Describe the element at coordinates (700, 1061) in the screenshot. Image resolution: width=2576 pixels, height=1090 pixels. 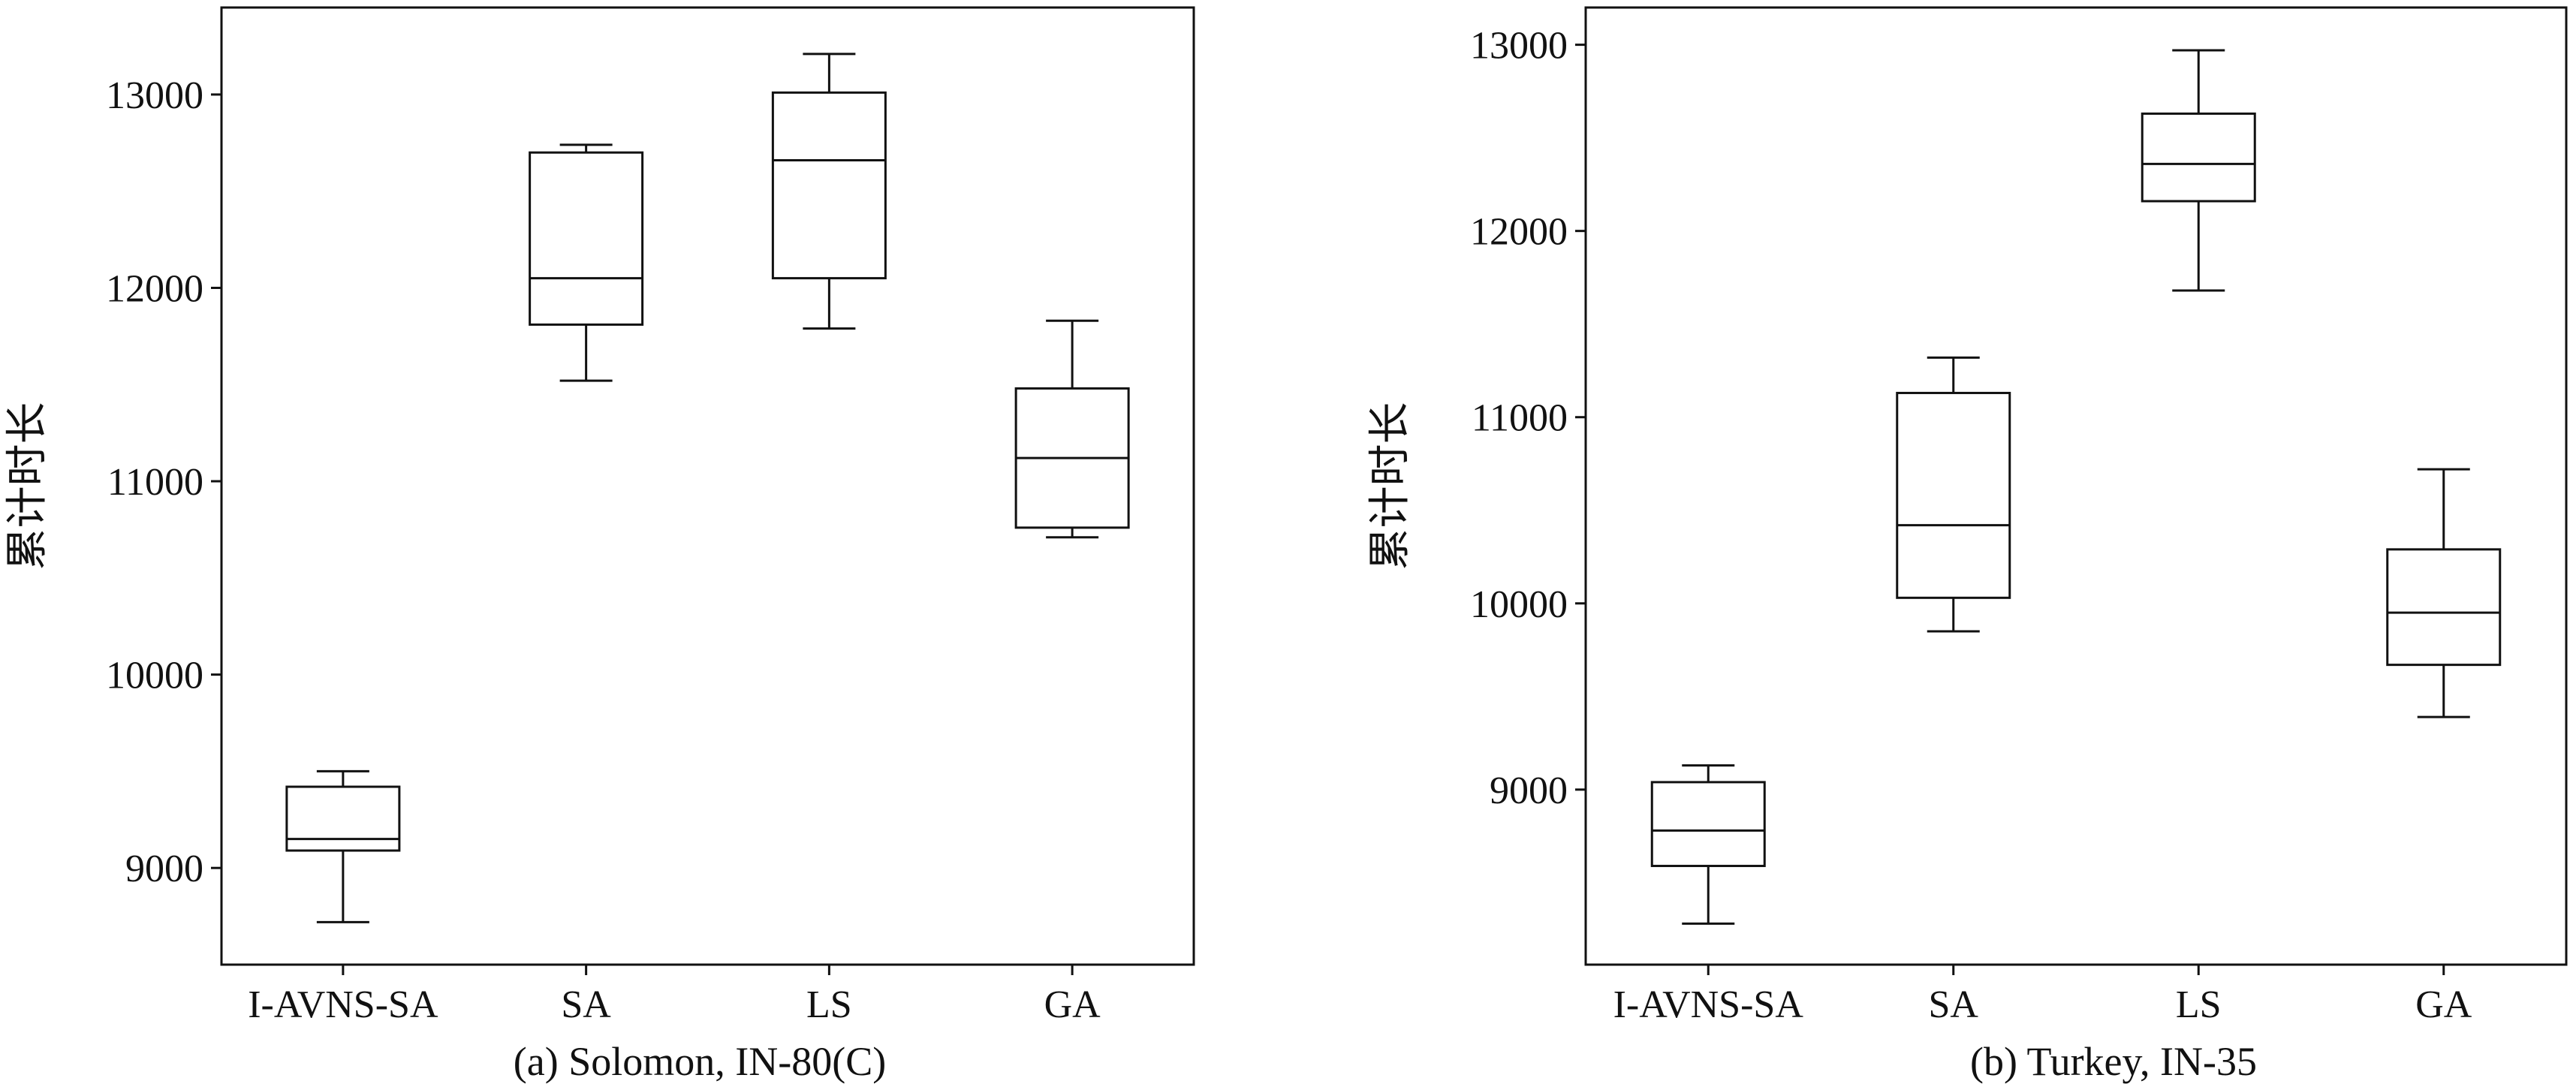
I see `panel-caption: (a) Solomon, IN-80(C)` at that location.